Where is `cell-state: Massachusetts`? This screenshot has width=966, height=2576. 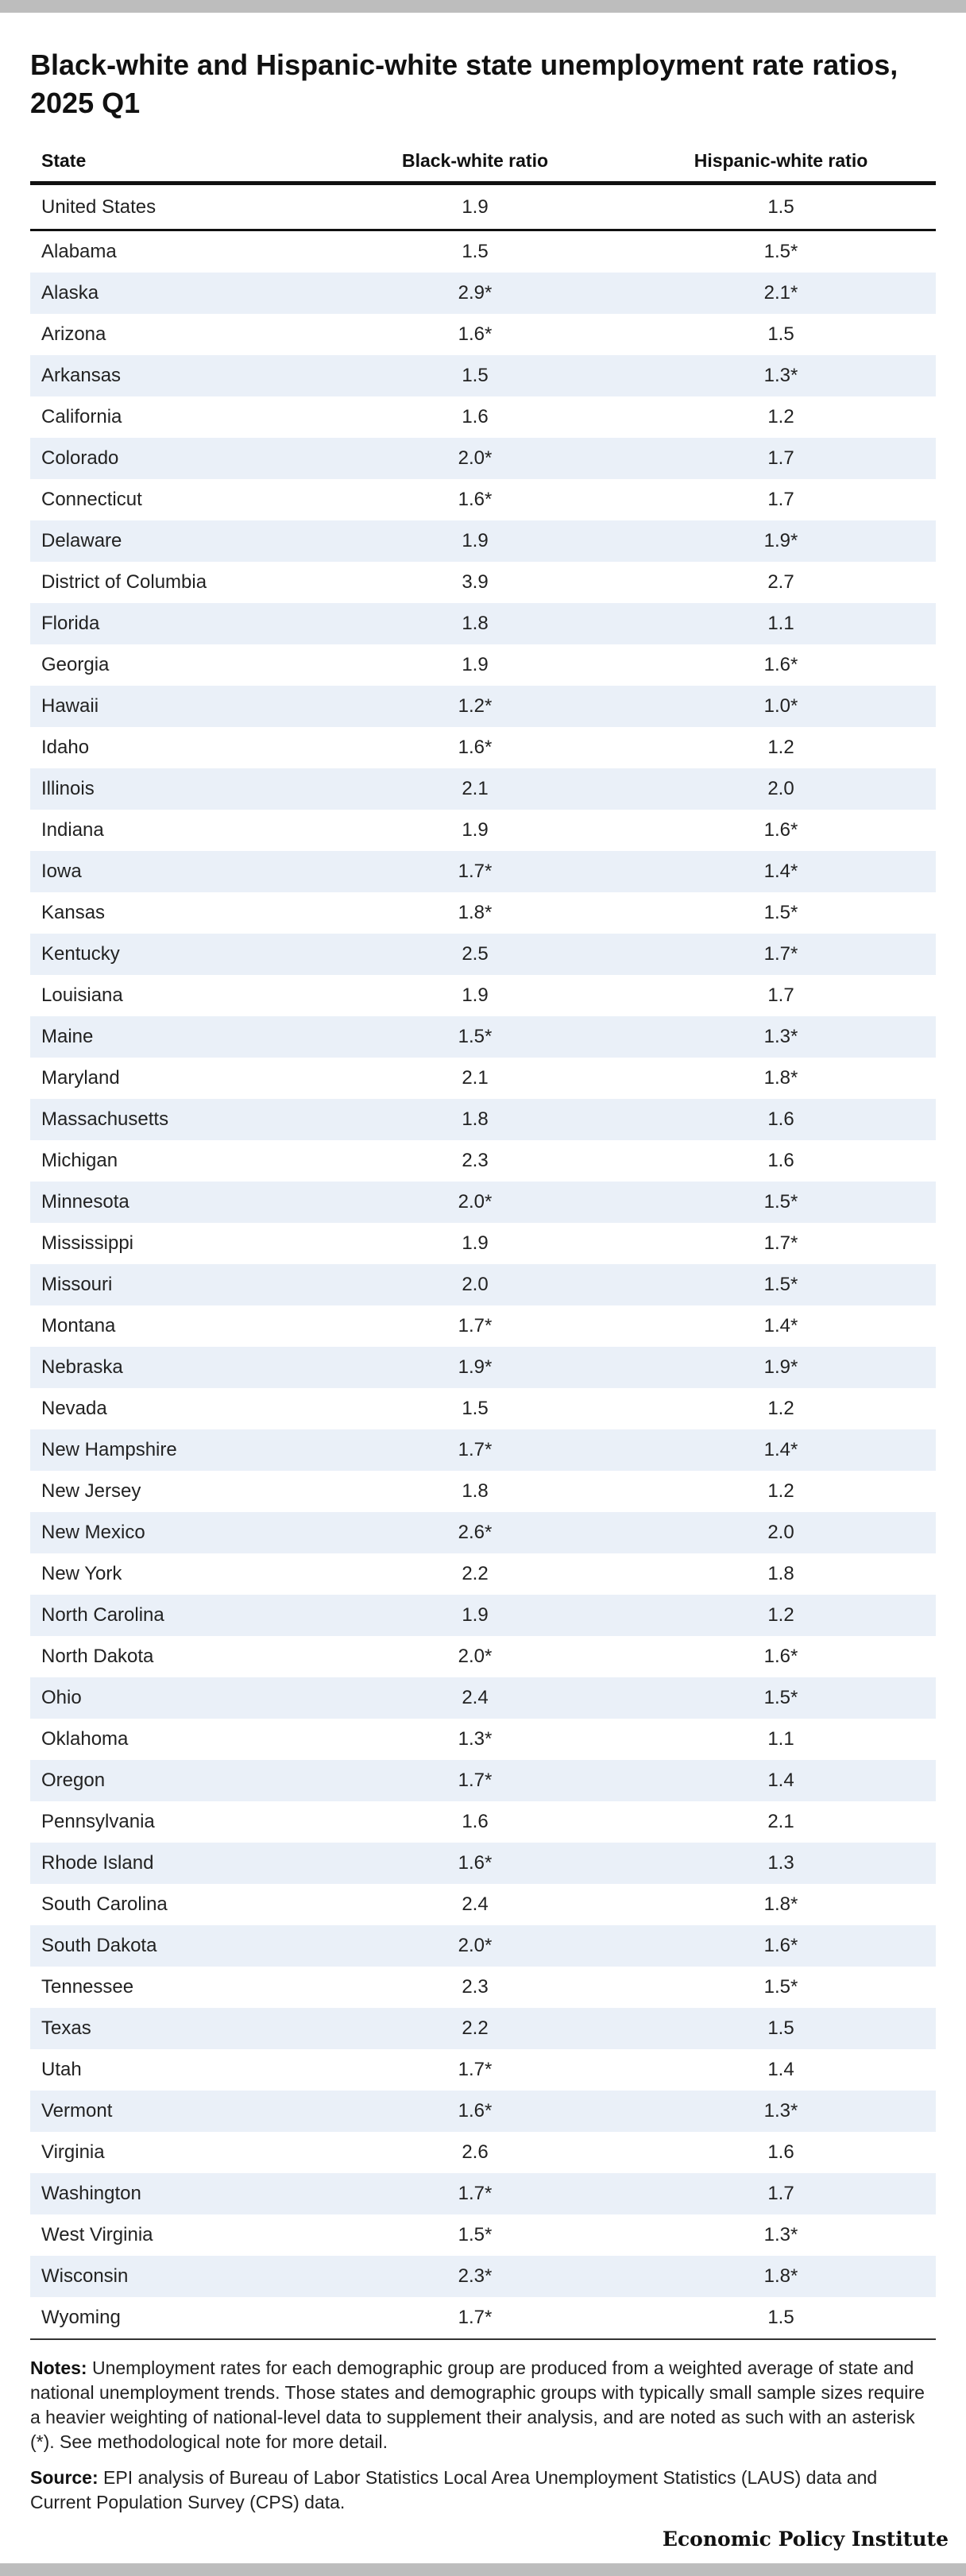 cell-state: Massachusetts is located at coordinates (177, 1119).